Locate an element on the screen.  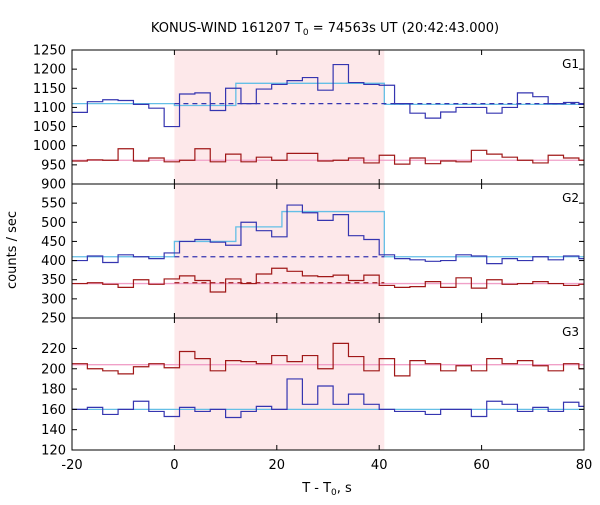
y-tick-label: 300 is located at coordinates (53, 299).